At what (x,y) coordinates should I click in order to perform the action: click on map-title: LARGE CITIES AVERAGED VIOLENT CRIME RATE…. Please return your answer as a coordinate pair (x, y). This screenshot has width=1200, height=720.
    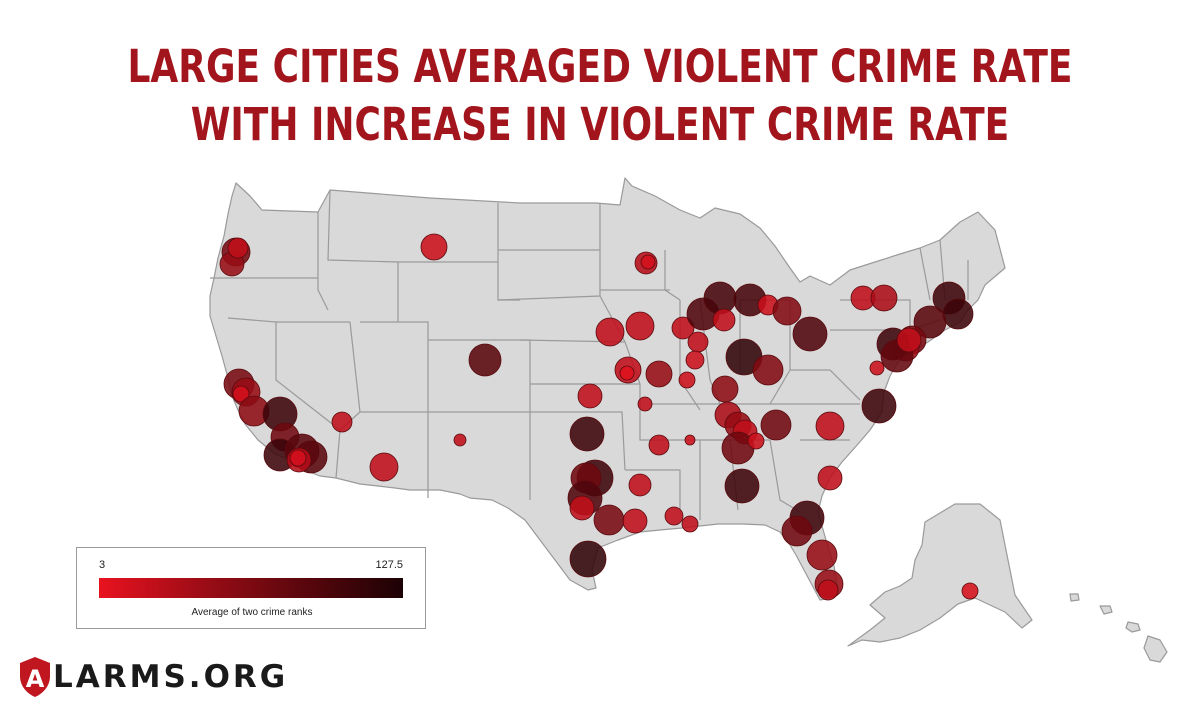
    Looking at the image, I should click on (600, 96).